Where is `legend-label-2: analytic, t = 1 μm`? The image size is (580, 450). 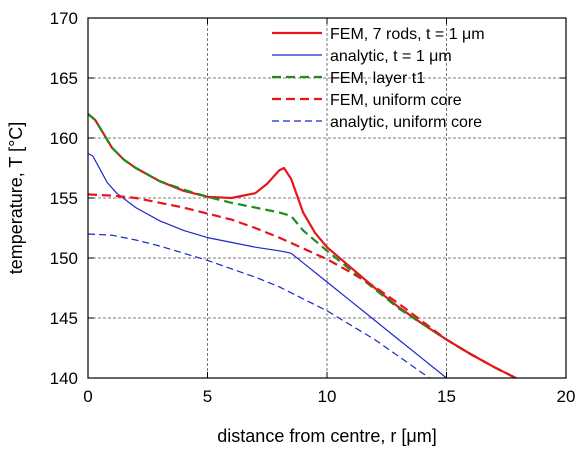 legend-label-2: analytic, t = 1 μm is located at coordinates (391, 56).